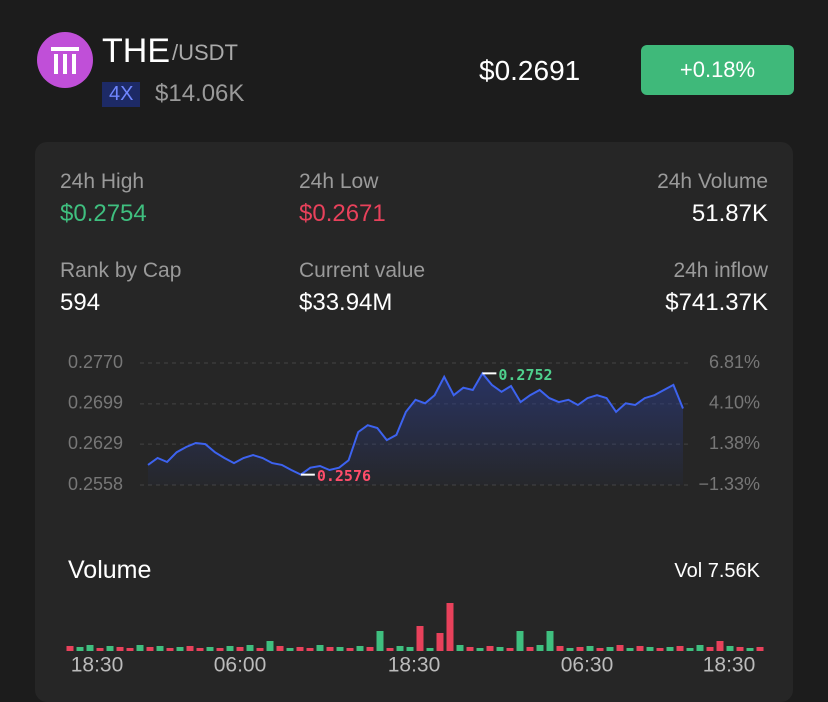 This screenshot has width=828, height=702. Describe the element at coordinates (346, 302) in the screenshot. I see `stat-value: $33.94M` at that location.